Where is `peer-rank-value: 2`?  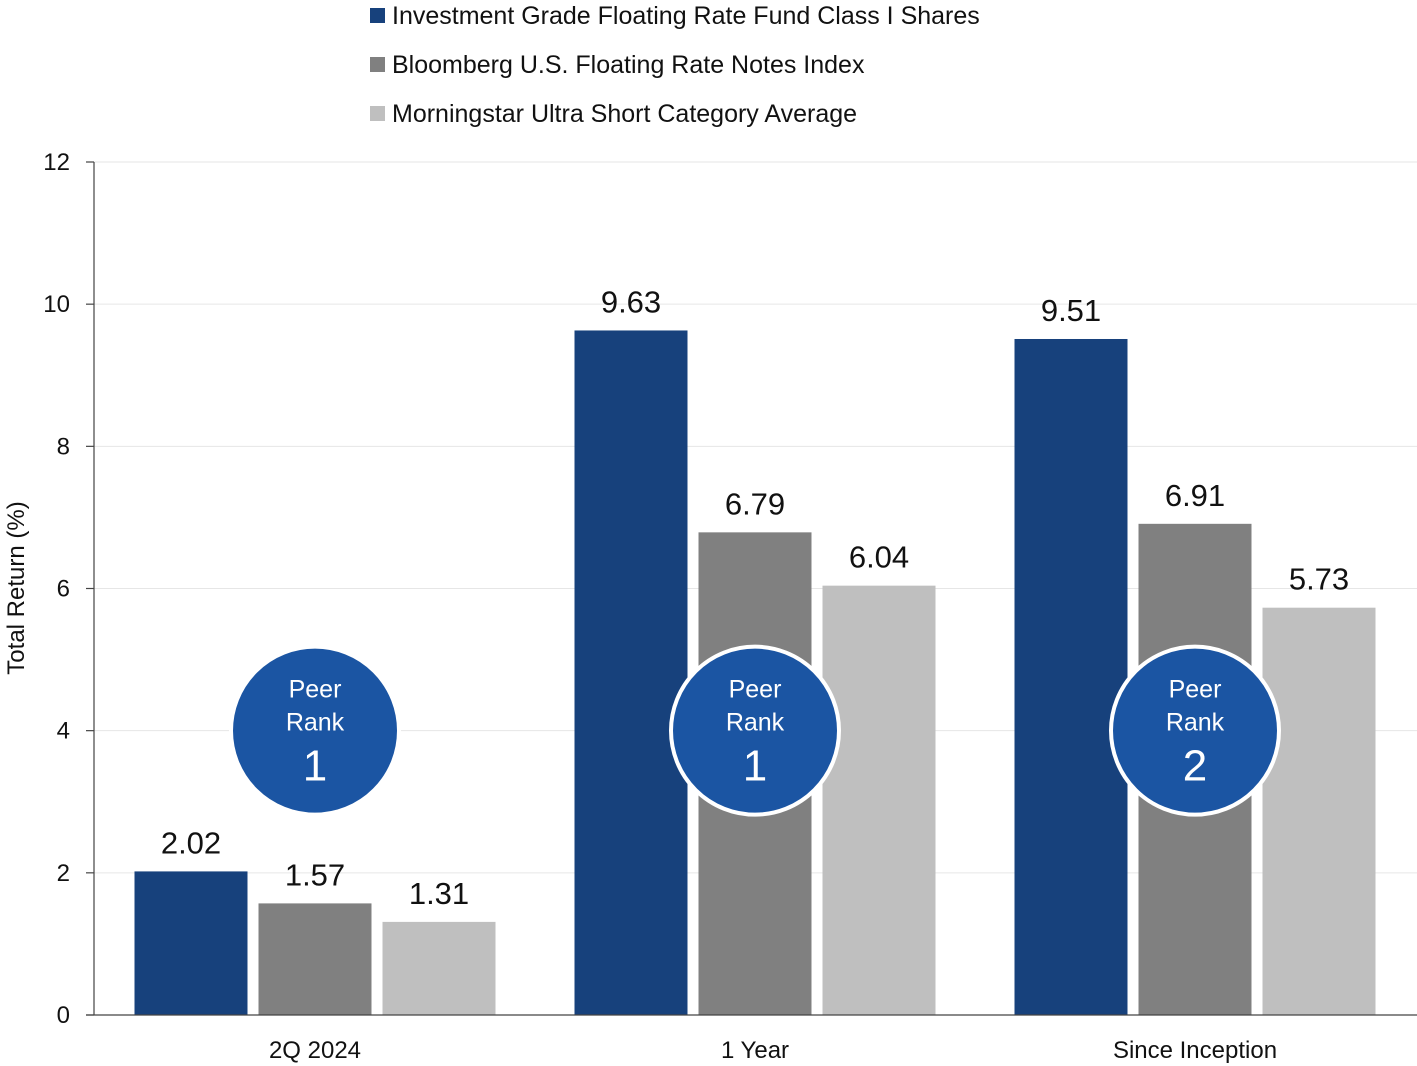 peer-rank-value: 2 is located at coordinates (1195, 766).